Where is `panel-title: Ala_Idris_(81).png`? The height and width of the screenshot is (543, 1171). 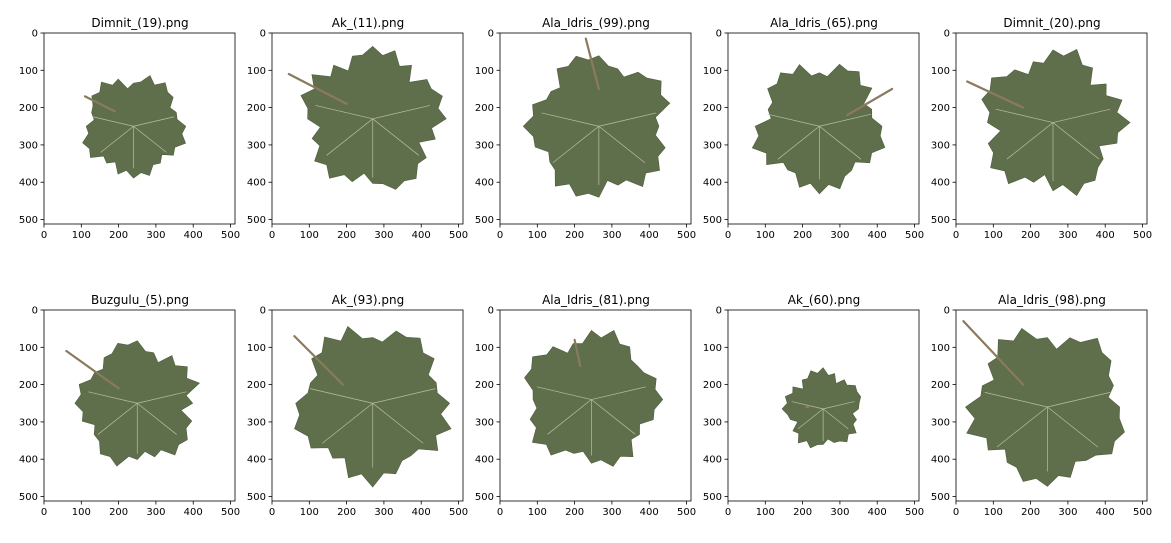 panel-title: Ala_Idris_(81).png is located at coordinates (596, 300).